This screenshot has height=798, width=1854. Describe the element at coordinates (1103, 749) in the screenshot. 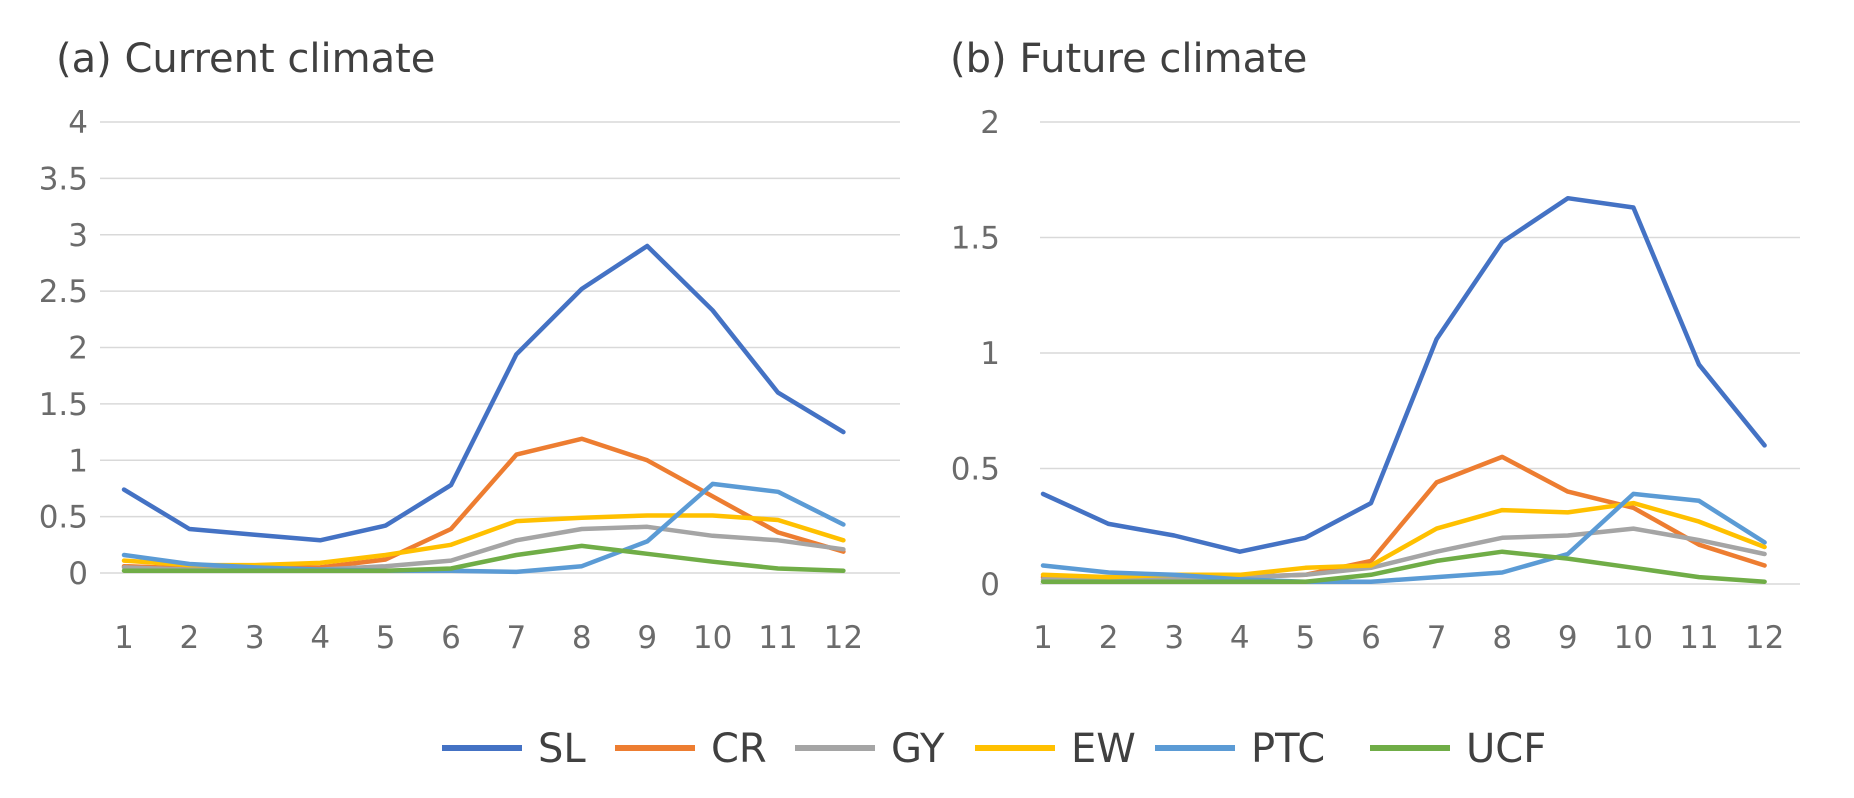

I see `legend-label-ew: EW` at that location.